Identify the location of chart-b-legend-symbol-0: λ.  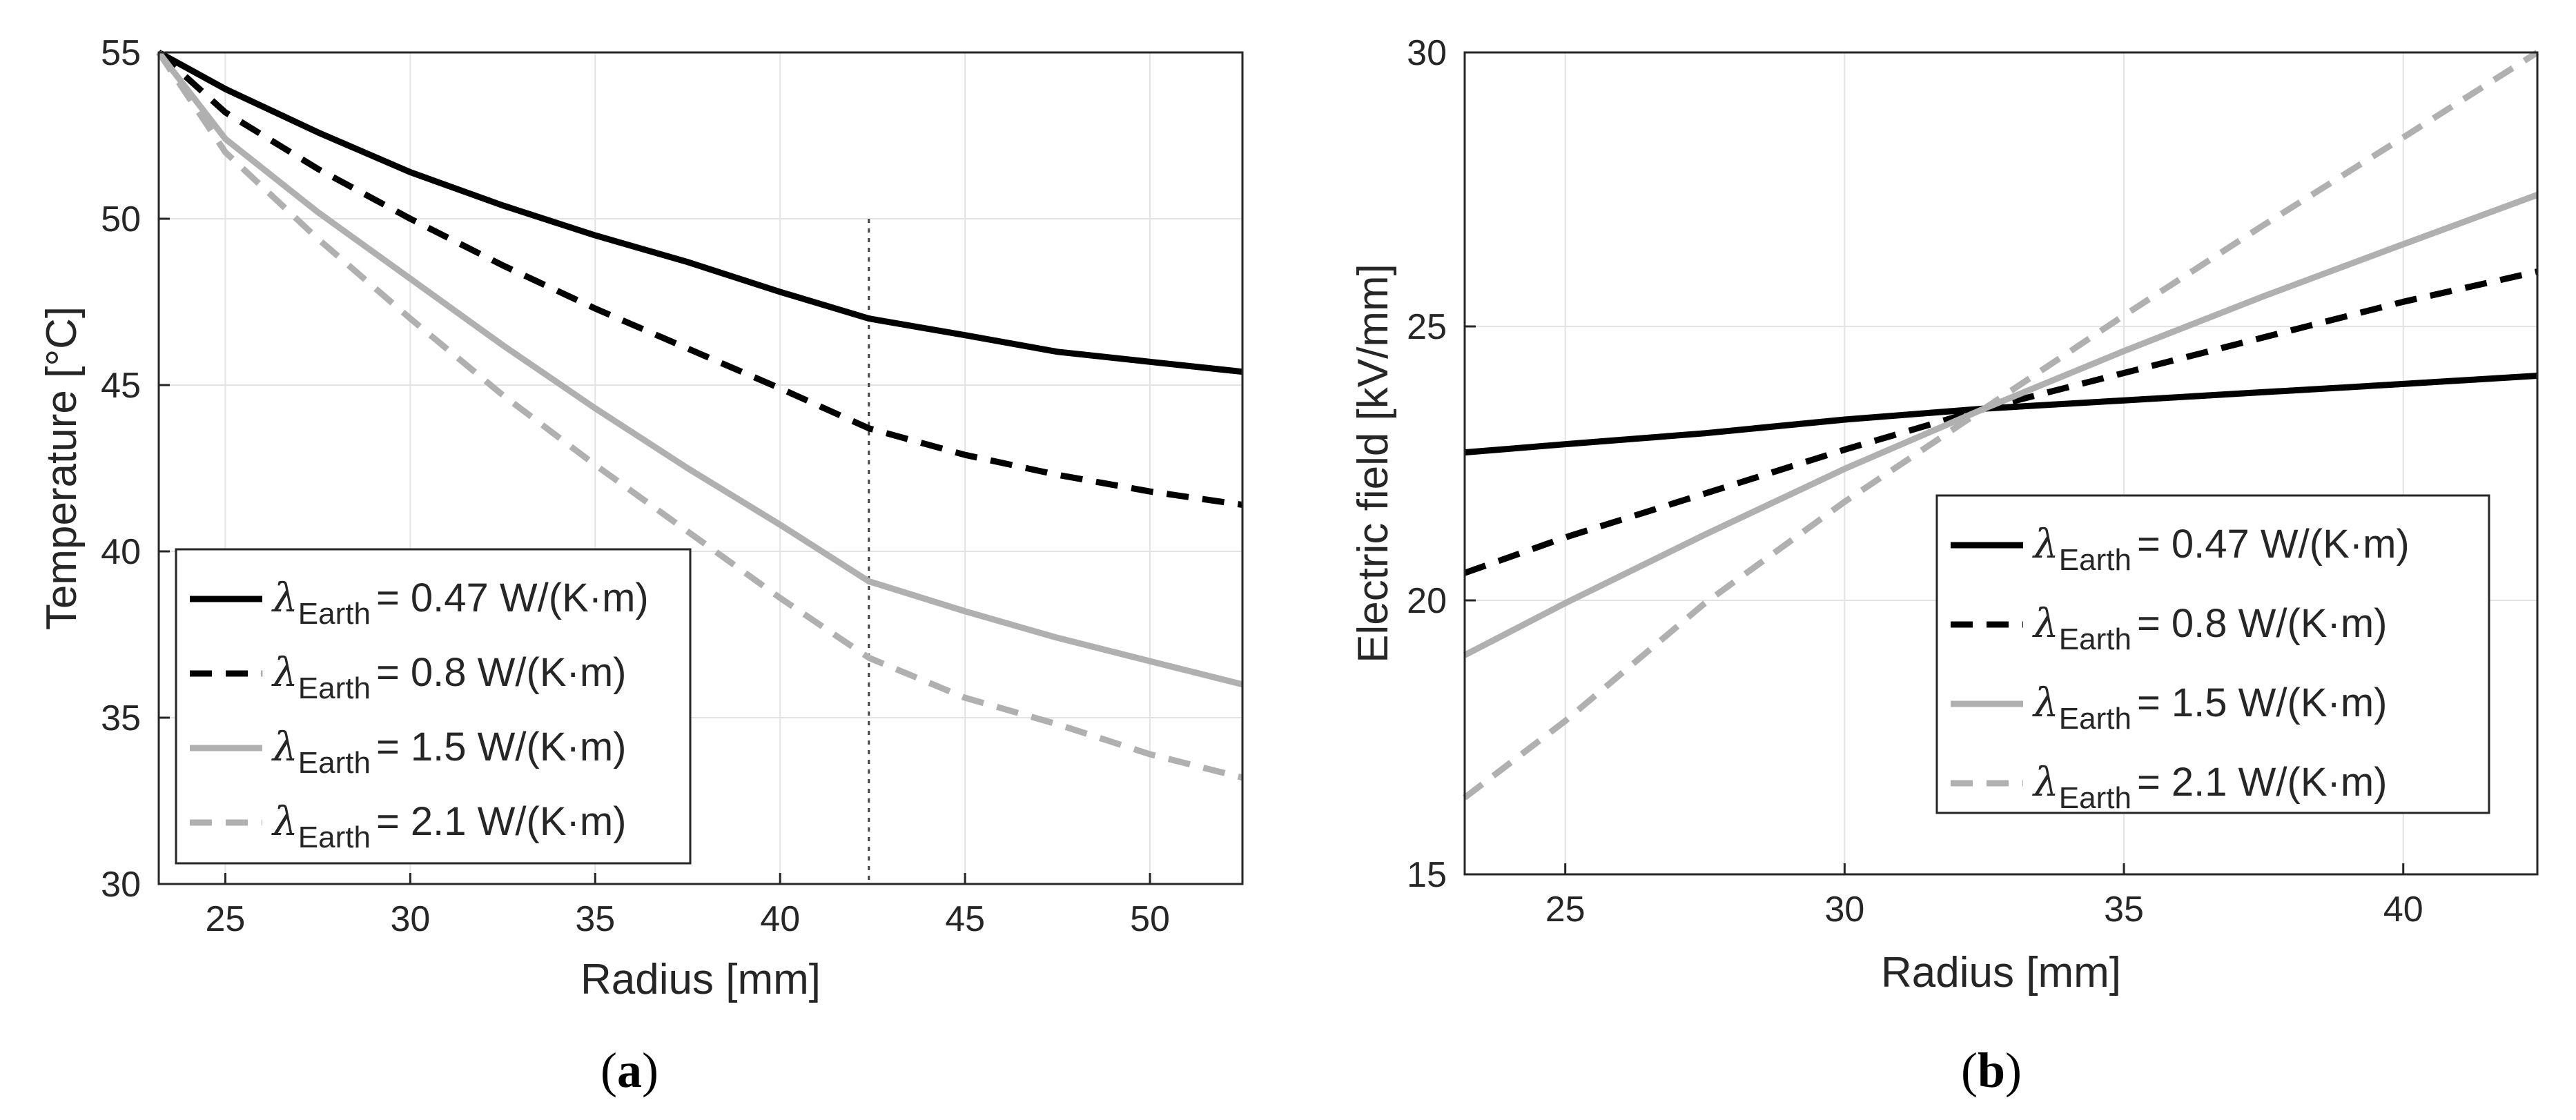
(2045, 543).